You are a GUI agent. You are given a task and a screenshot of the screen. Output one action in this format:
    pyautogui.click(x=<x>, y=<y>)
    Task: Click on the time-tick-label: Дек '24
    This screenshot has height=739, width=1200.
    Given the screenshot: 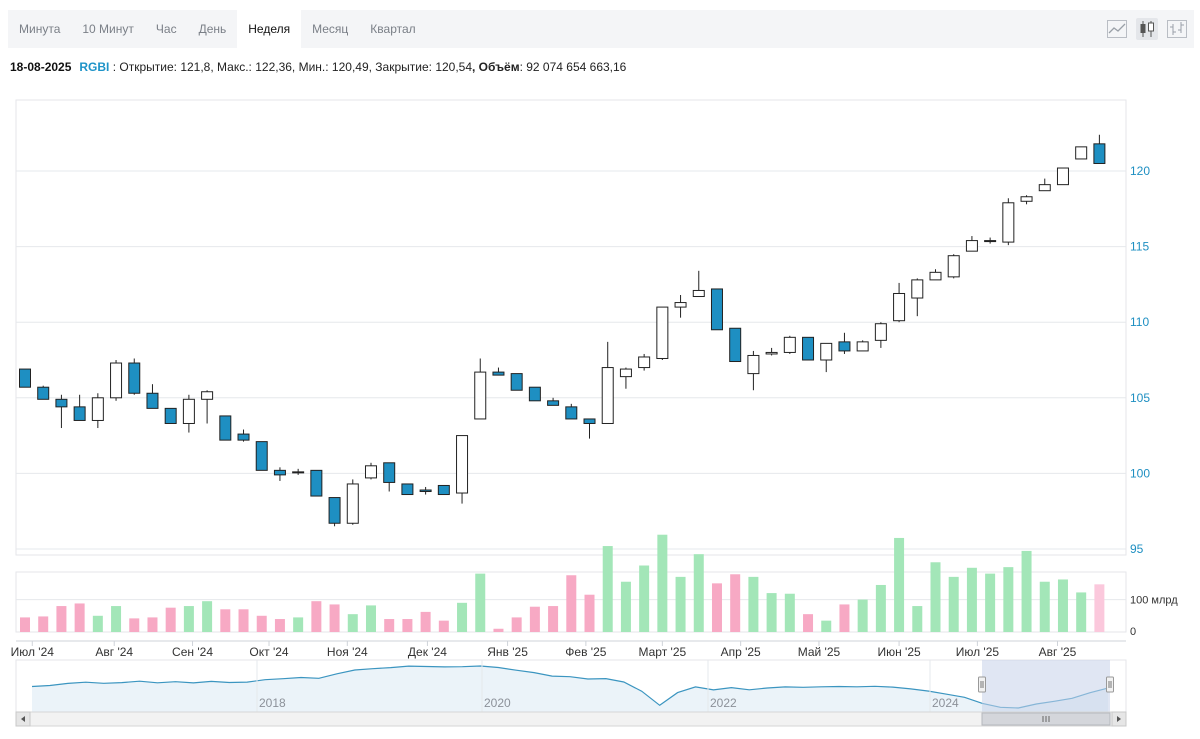 What is the action you would take?
    pyautogui.click(x=427, y=652)
    